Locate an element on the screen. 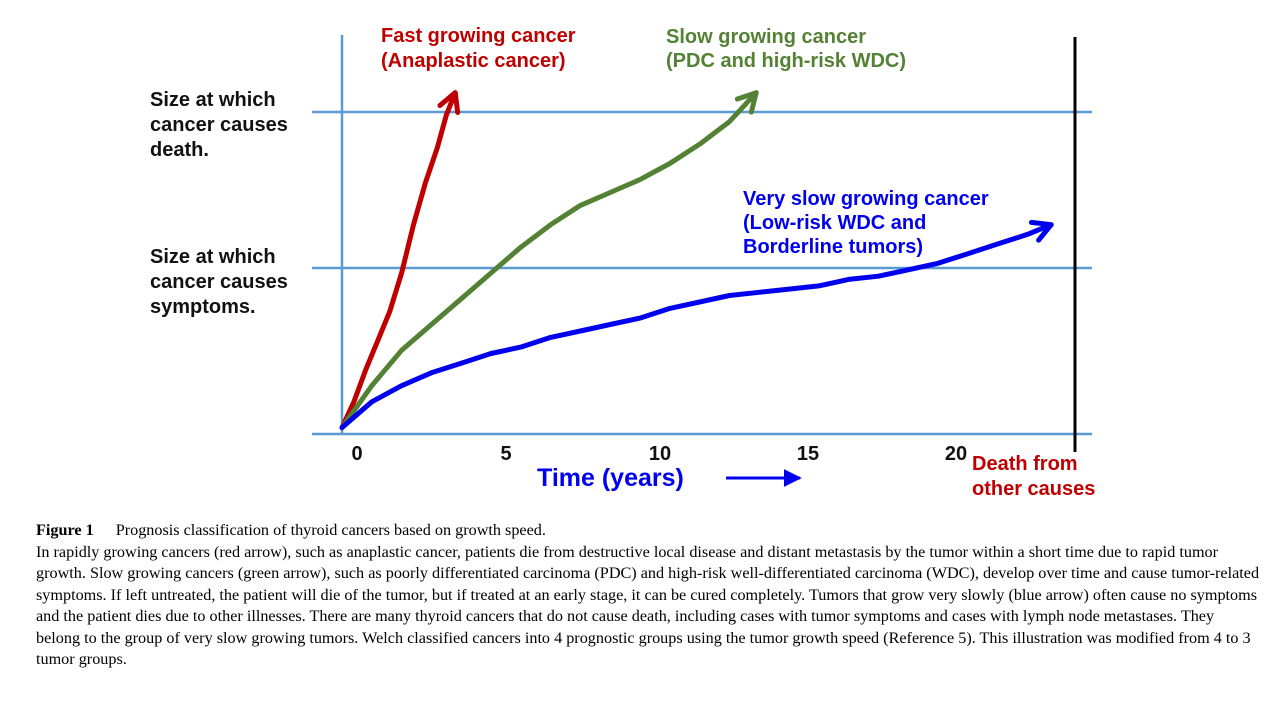 The width and height of the screenshot is (1280, 720). arrowhead-icon-fast is located at coordinates (449, 102).